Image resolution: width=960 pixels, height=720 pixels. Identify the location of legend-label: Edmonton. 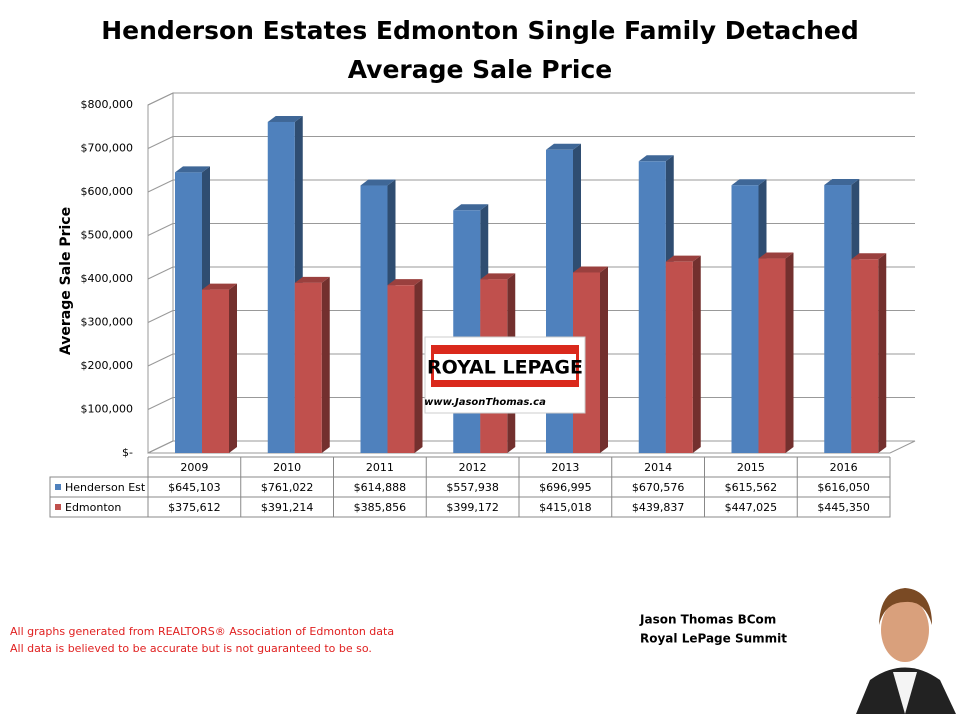
(93, 507).